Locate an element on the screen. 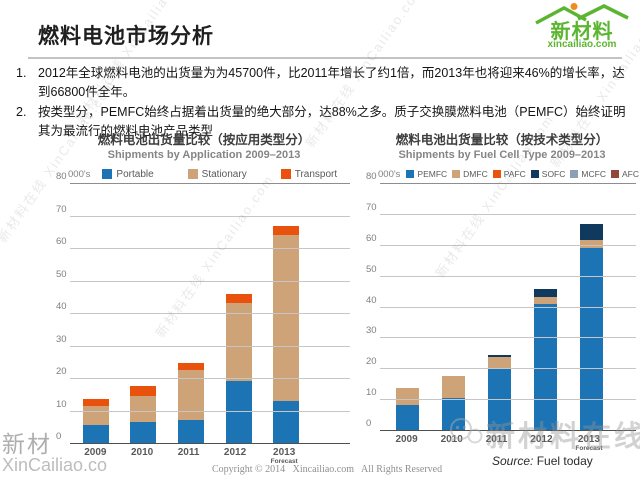  legend-label: Portable is located at coordinates (135, 174).